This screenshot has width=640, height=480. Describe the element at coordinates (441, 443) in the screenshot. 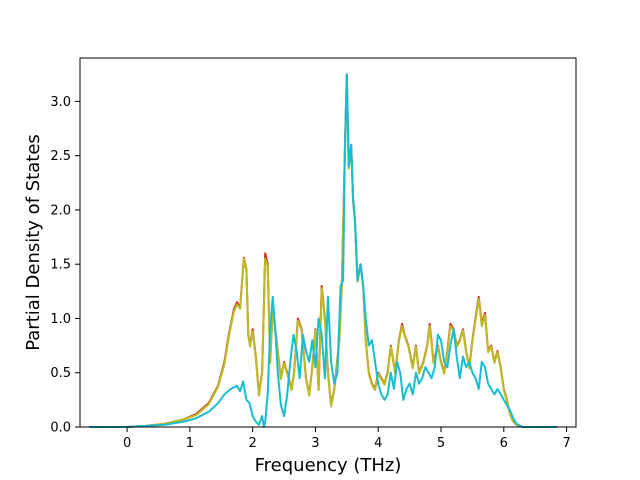

I see `x-tick-label: 5` at that location.